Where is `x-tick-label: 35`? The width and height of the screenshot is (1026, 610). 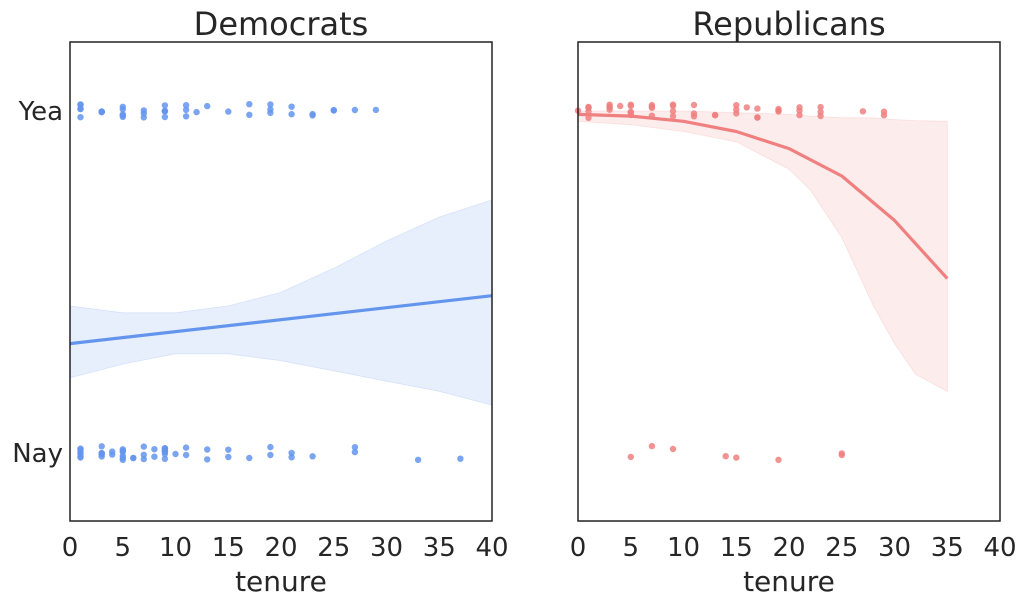 x-tick-label: 35 is located at coordinates (439, 548).